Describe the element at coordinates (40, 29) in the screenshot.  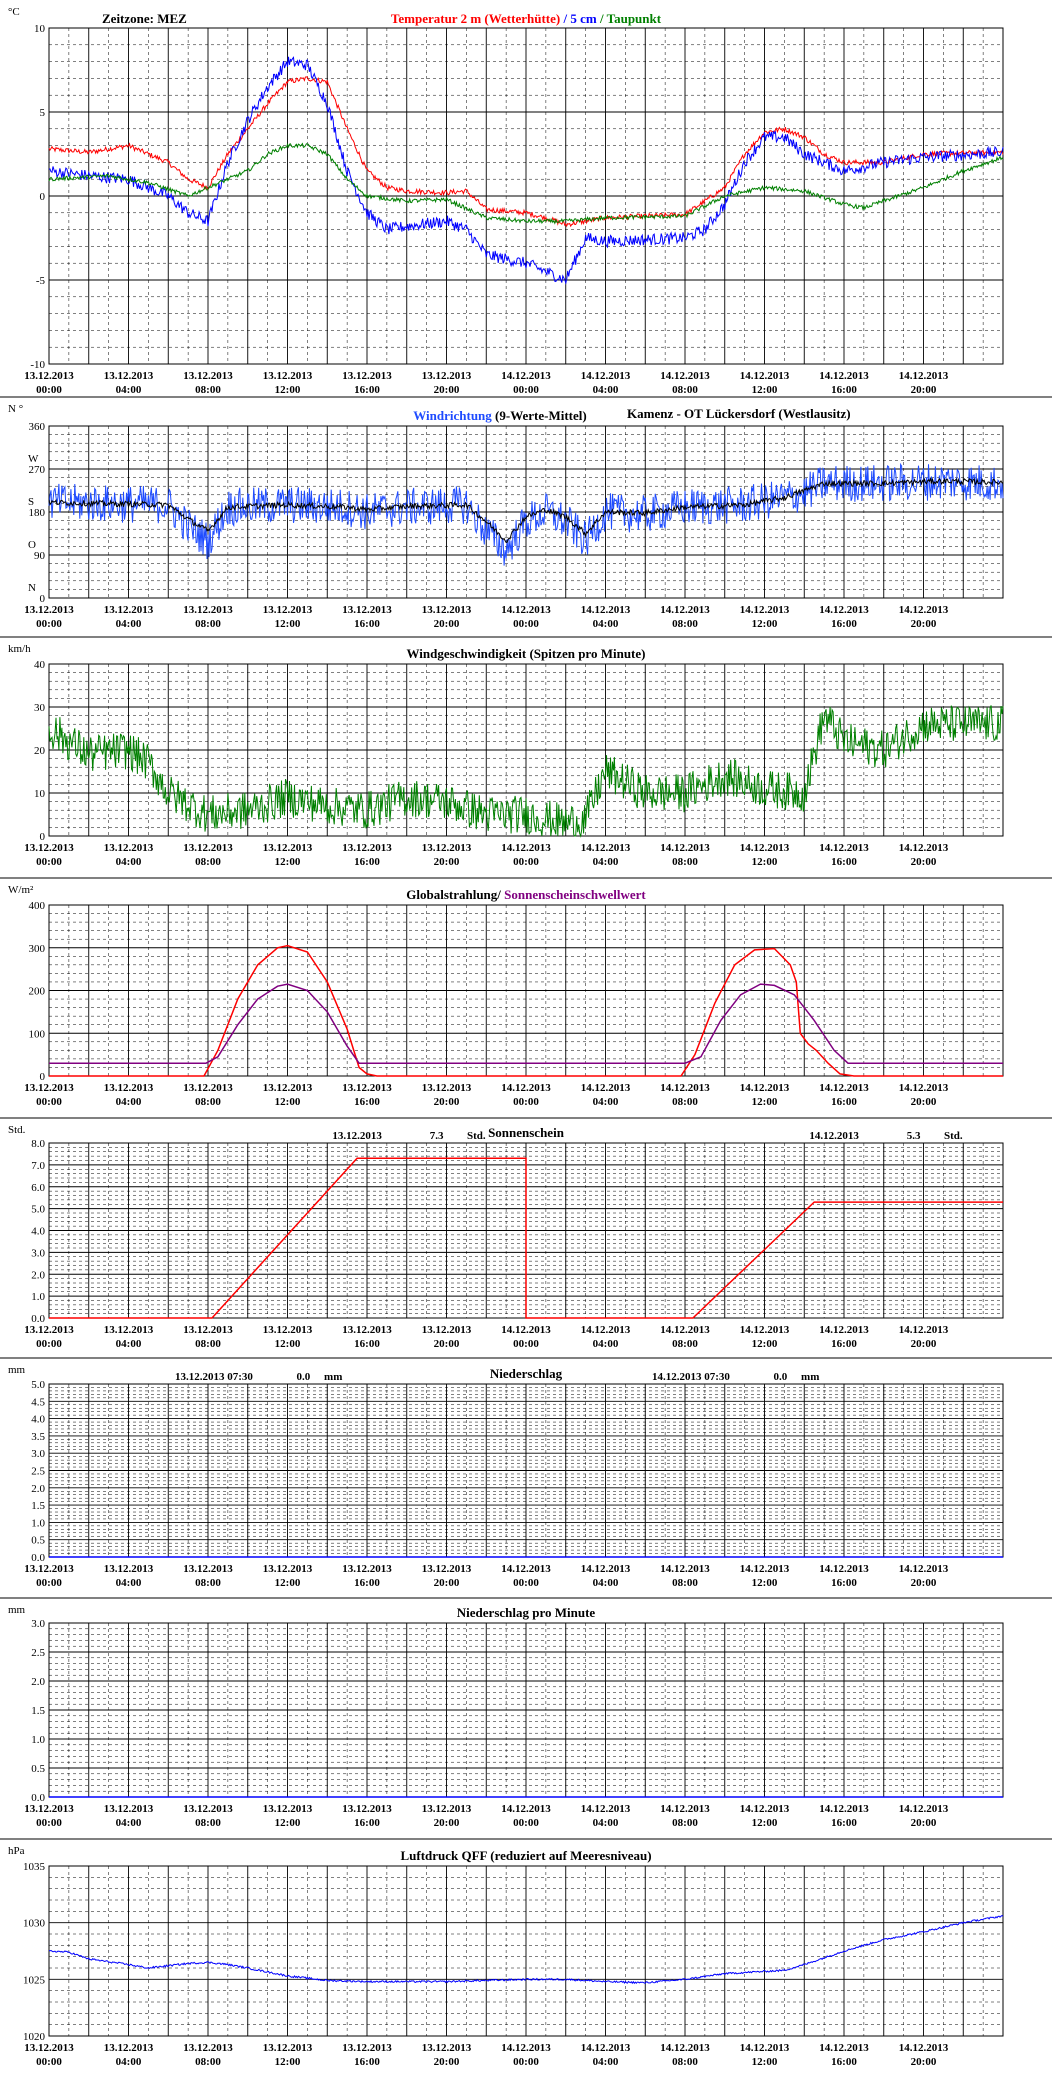
I see `ytick-label: 10` at that location.